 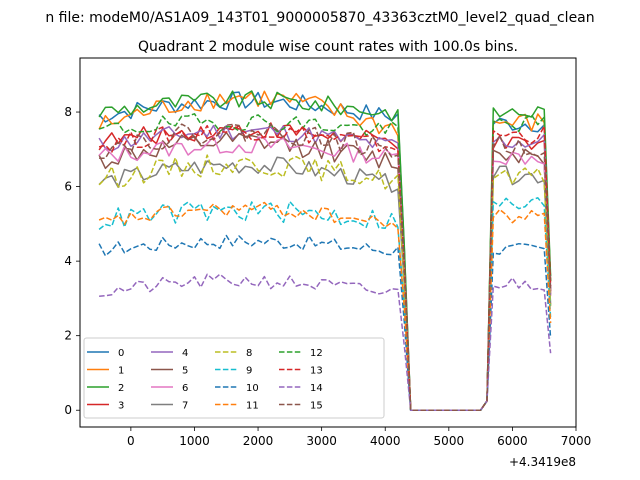 What do you see at coordinates (249, 353) in the screenshot?
I see `legend-label-8: 8` at bounding box center [249, 353].